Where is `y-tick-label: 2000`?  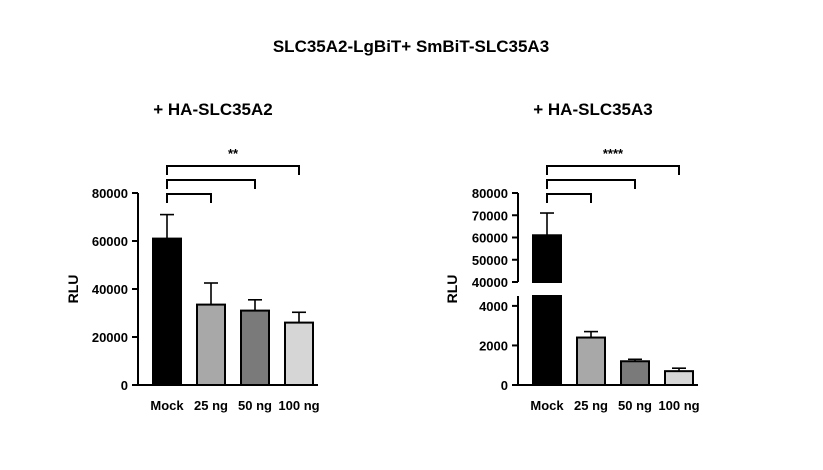
y-tick-label: 2000 is located at coordinates (493, 345).